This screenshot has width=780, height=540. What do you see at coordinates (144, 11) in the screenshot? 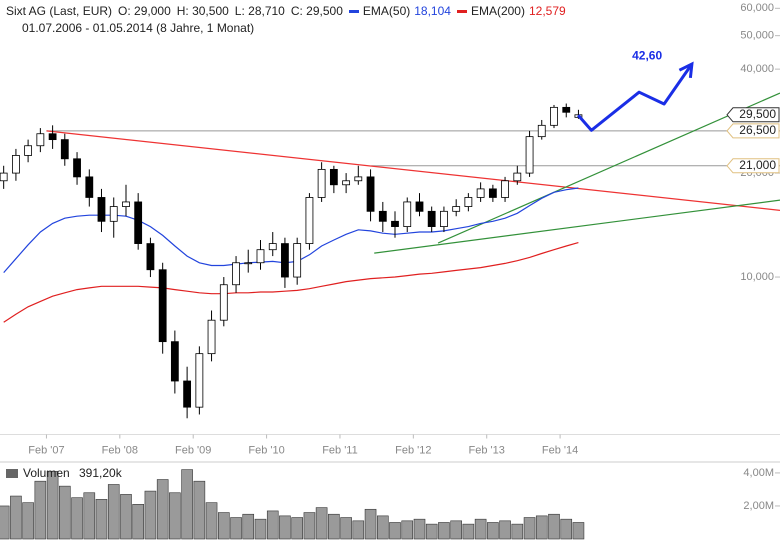
I see `open-value: O: 29,000` at bounding box center [144, 11].